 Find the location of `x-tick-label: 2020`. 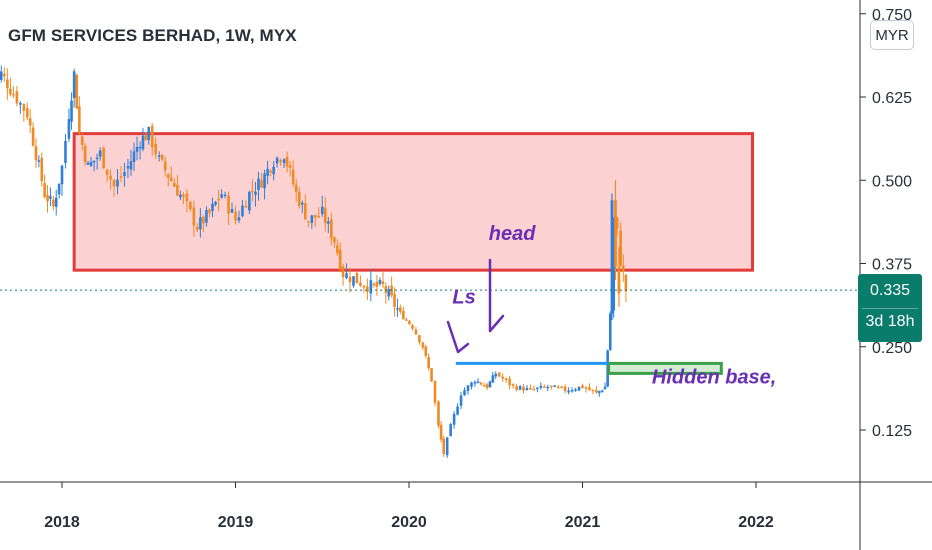

x-tick-label: 2020 is located at coordinates (409, 522).